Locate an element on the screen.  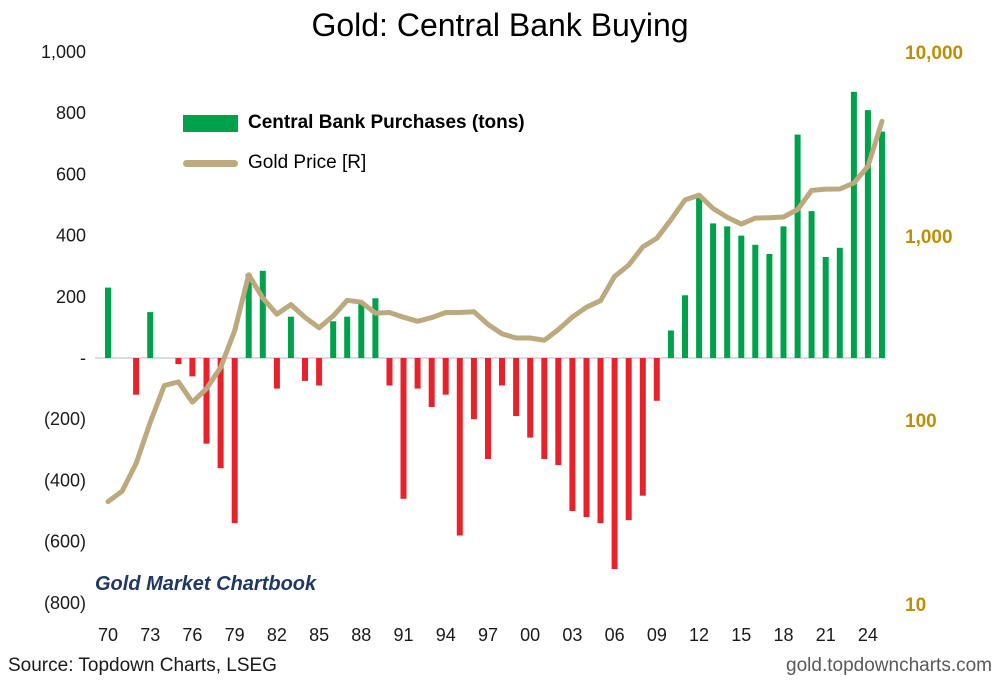
x-axis-tick-label: 73 is located at coordinates (150, 635).